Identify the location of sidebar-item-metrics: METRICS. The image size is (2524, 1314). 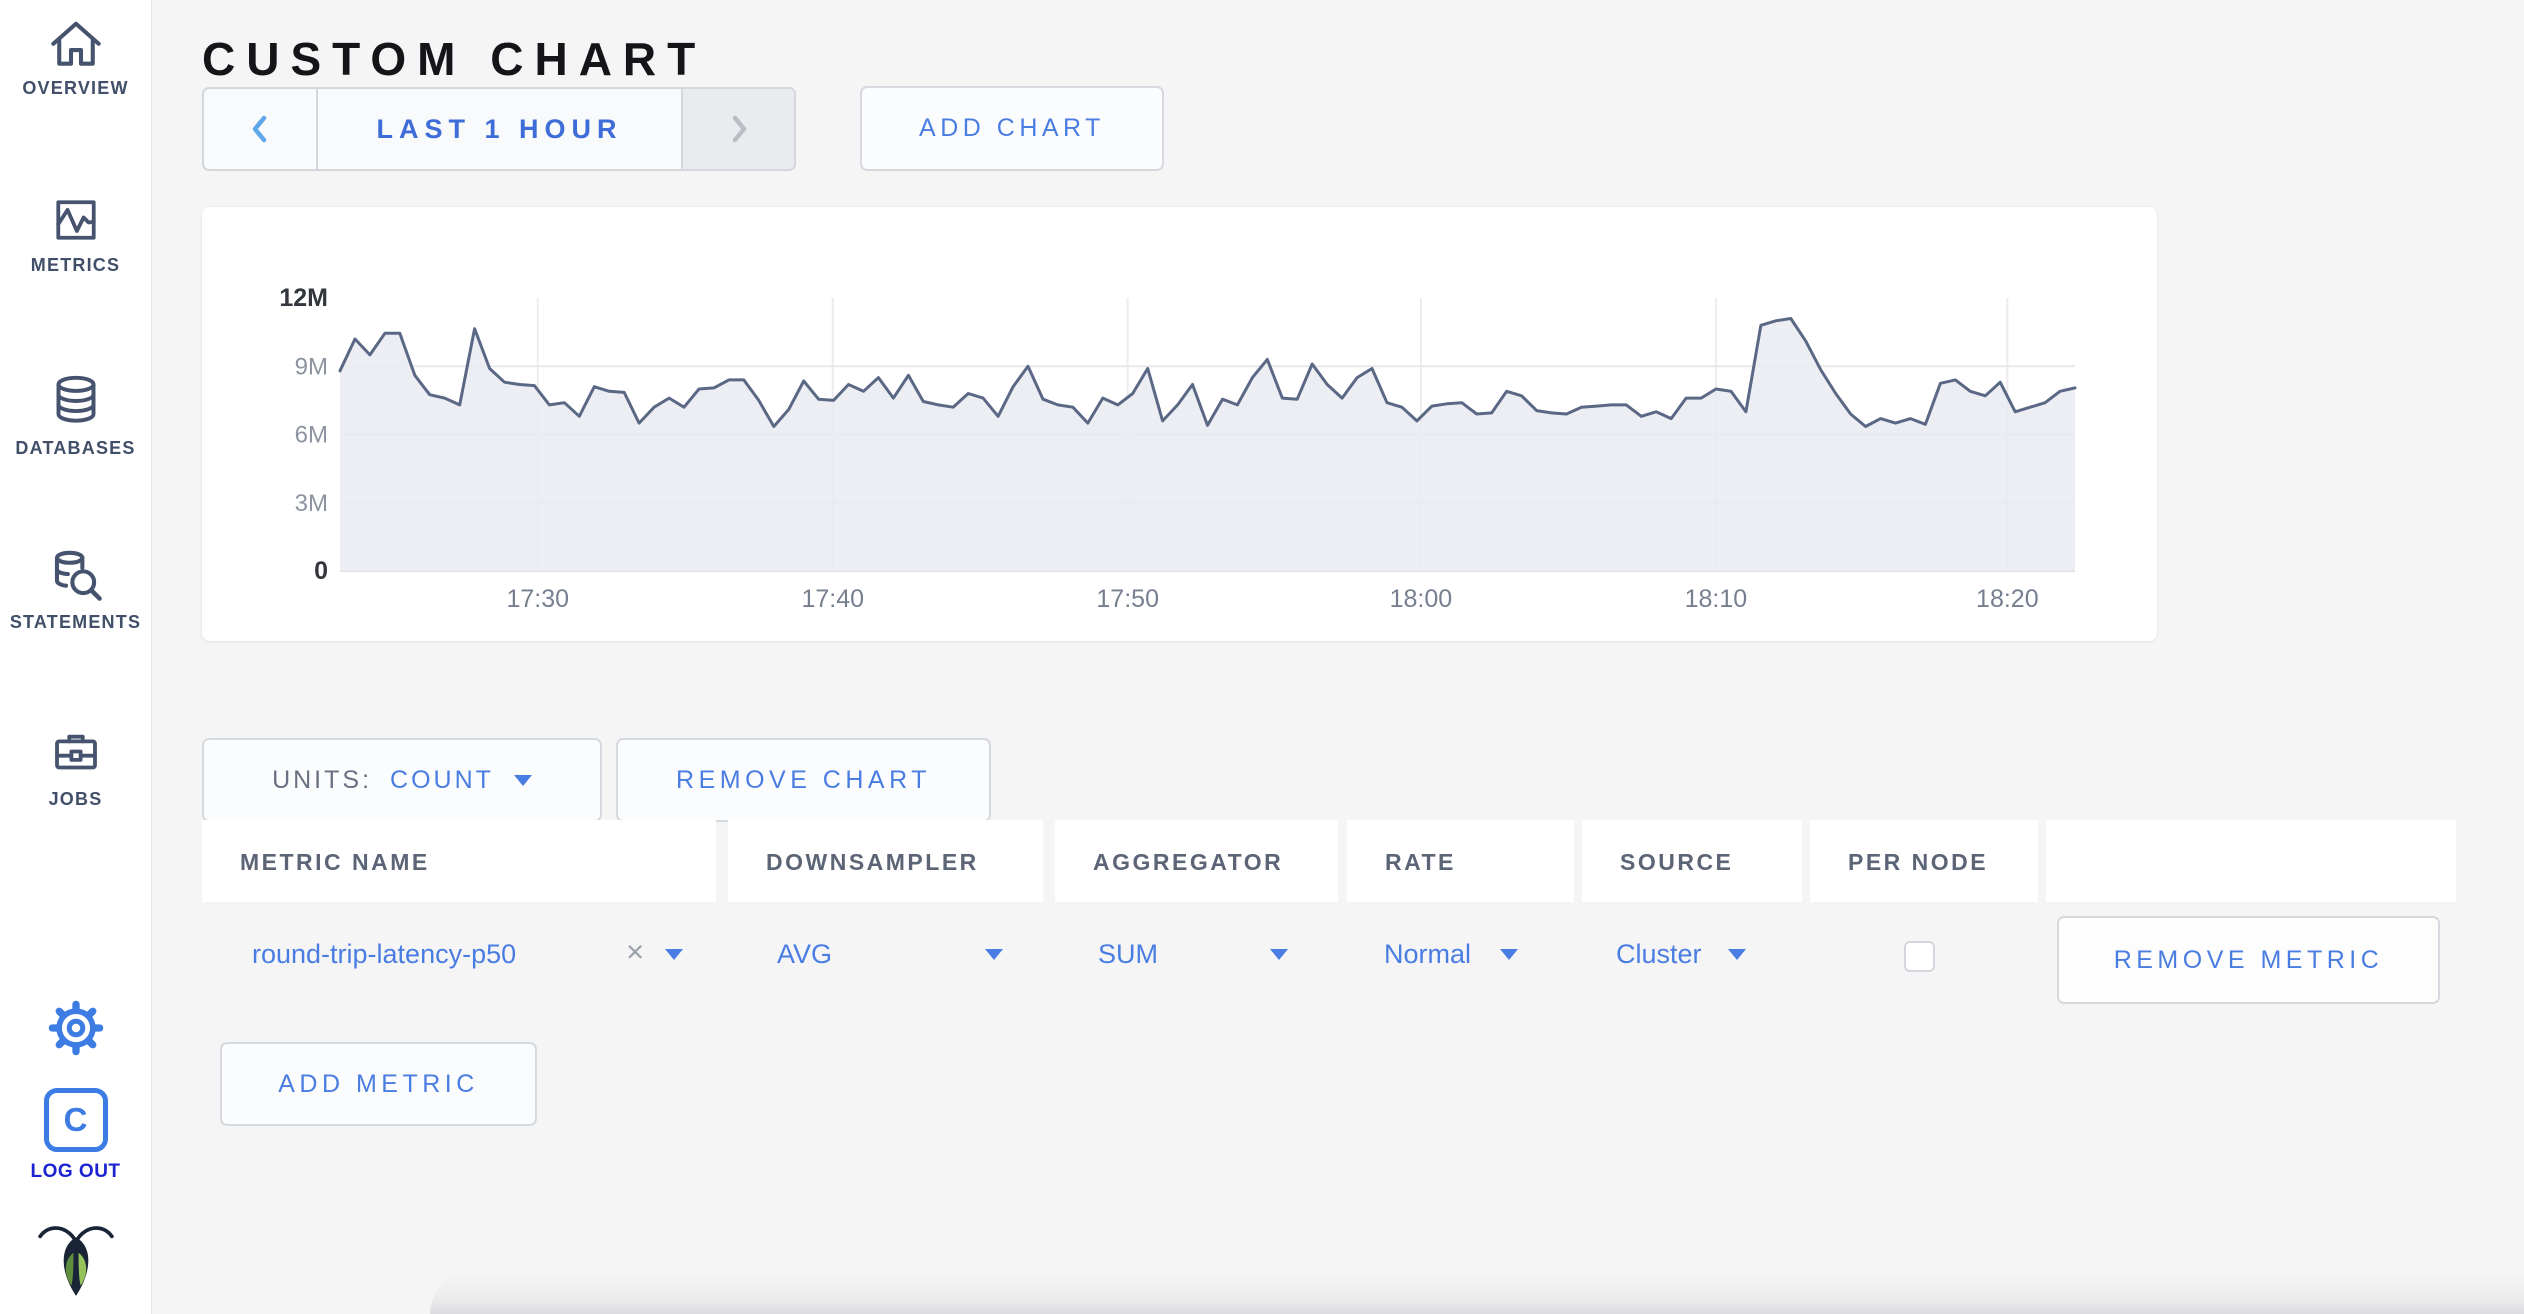
(75, 234).